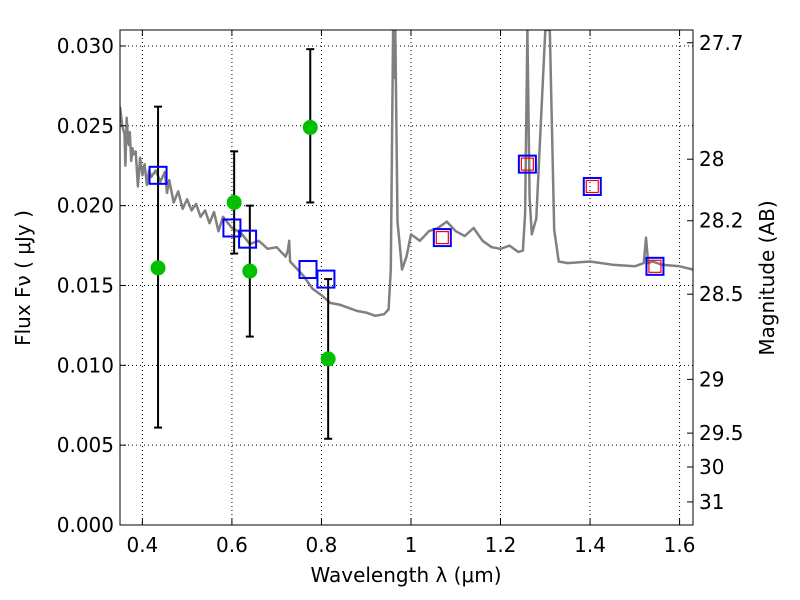 This screenshot has width=800, height=600. What do you see at coordinates (85, 285) in the screenshot?
I see `y-tick-label: 0.015` at bounding box center [85, 285].